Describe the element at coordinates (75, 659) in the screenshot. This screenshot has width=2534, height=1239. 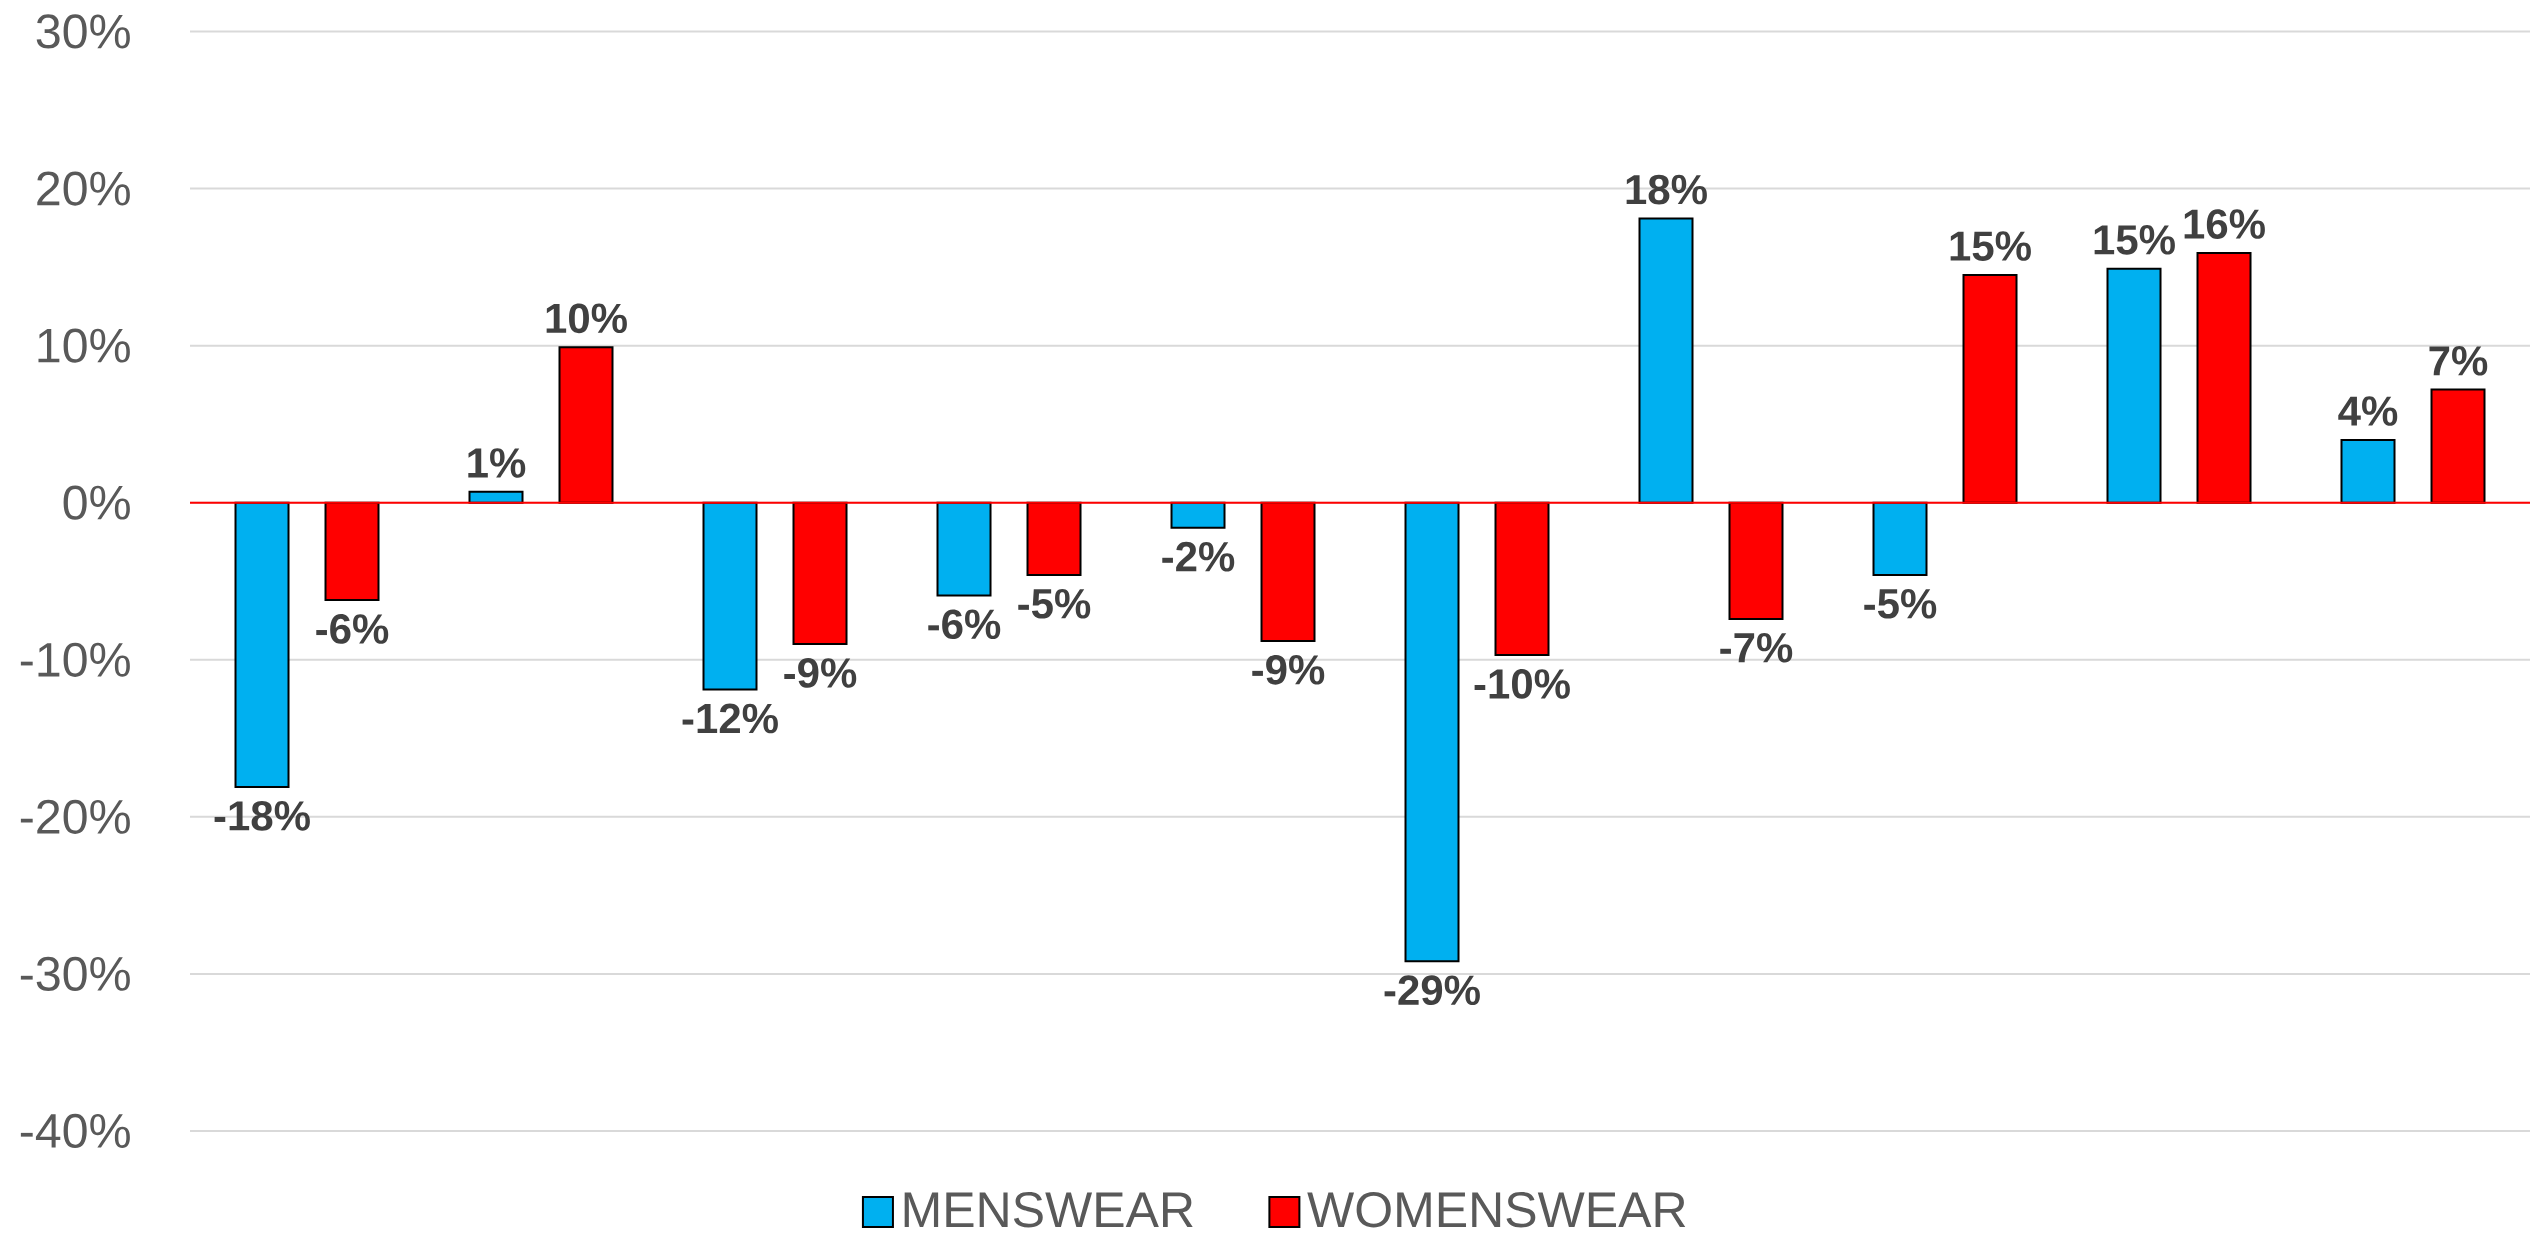
I see `y-tick-label: -10%` at that location.